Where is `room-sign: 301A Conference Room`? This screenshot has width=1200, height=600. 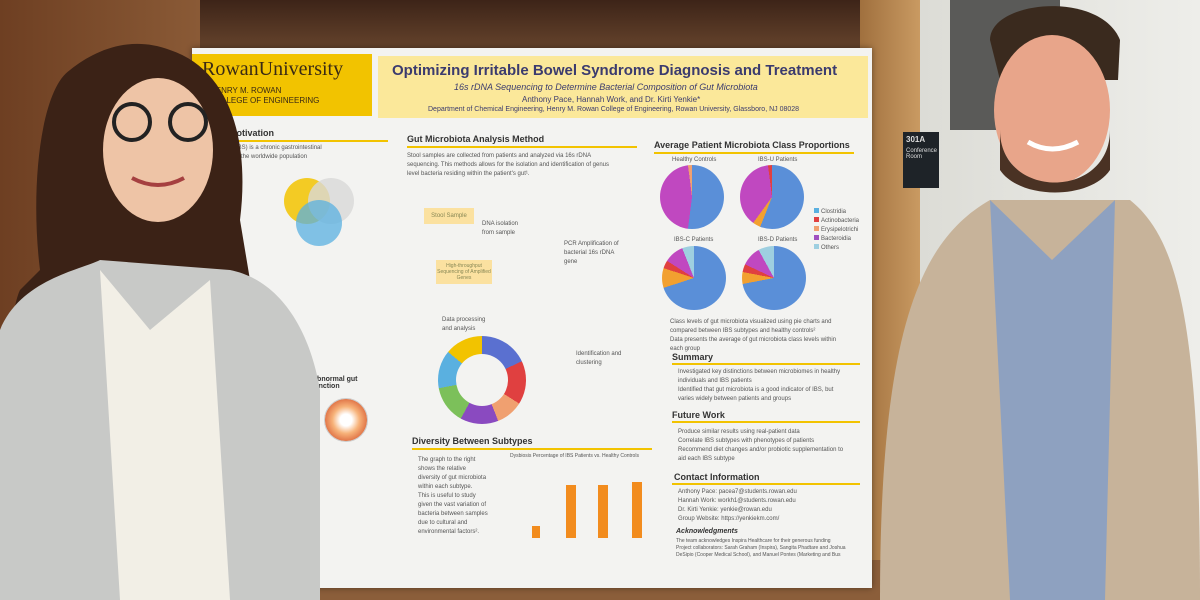 room-sign: 301A Conference Room is located at coordinates (921, 160).